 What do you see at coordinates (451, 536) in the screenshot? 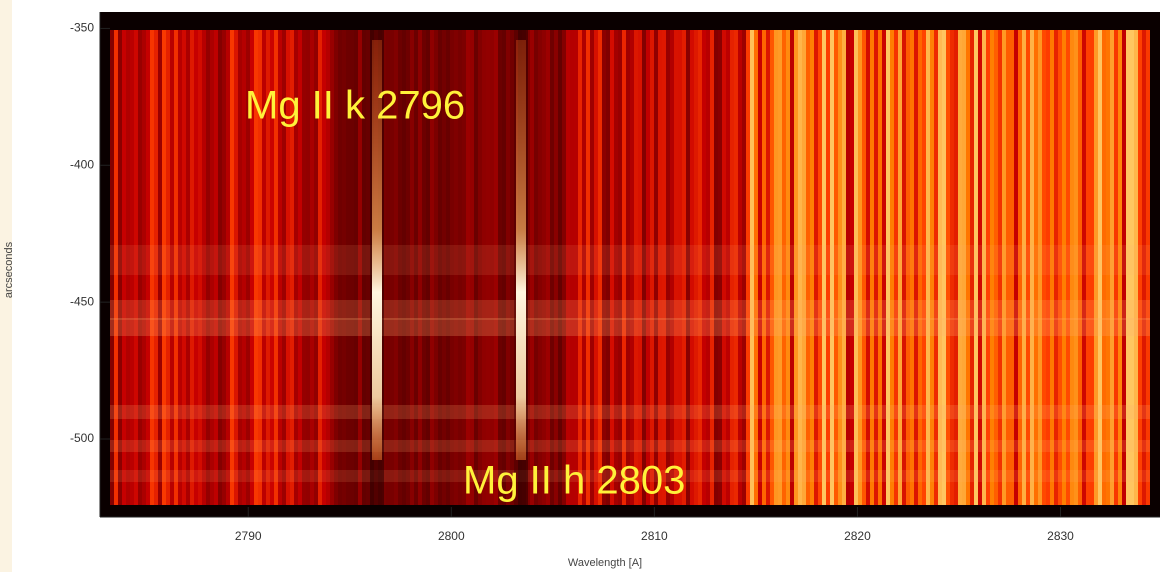
I see `x-tick-label: 2800` at bounding box center [451, 536].